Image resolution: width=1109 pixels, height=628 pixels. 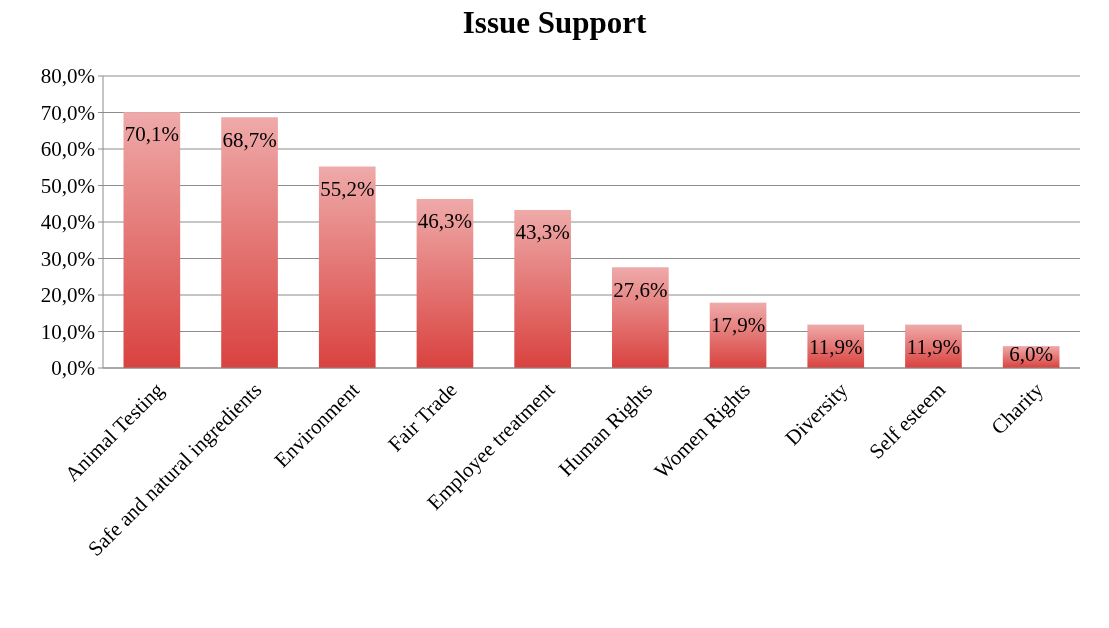 I want to click on y-tick-label: 10,0%, so click(x=67, y=331).